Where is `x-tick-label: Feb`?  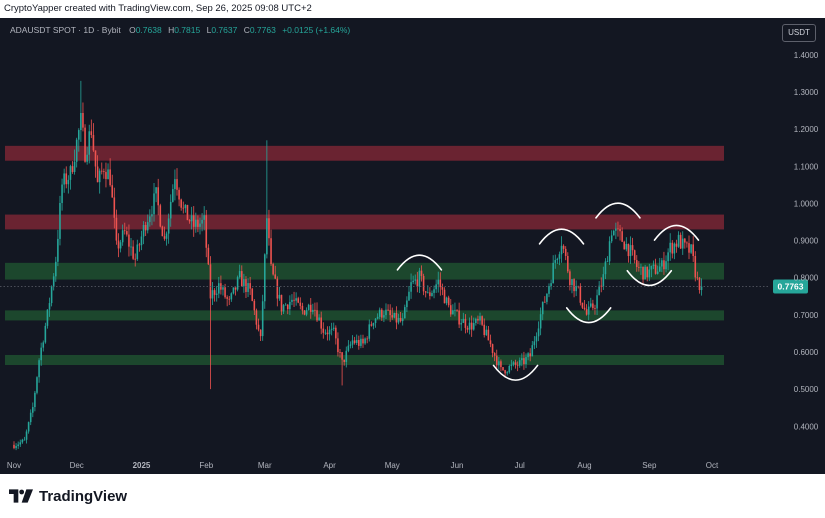 x-tick-label: Feb is located at coordinates (206, 465).